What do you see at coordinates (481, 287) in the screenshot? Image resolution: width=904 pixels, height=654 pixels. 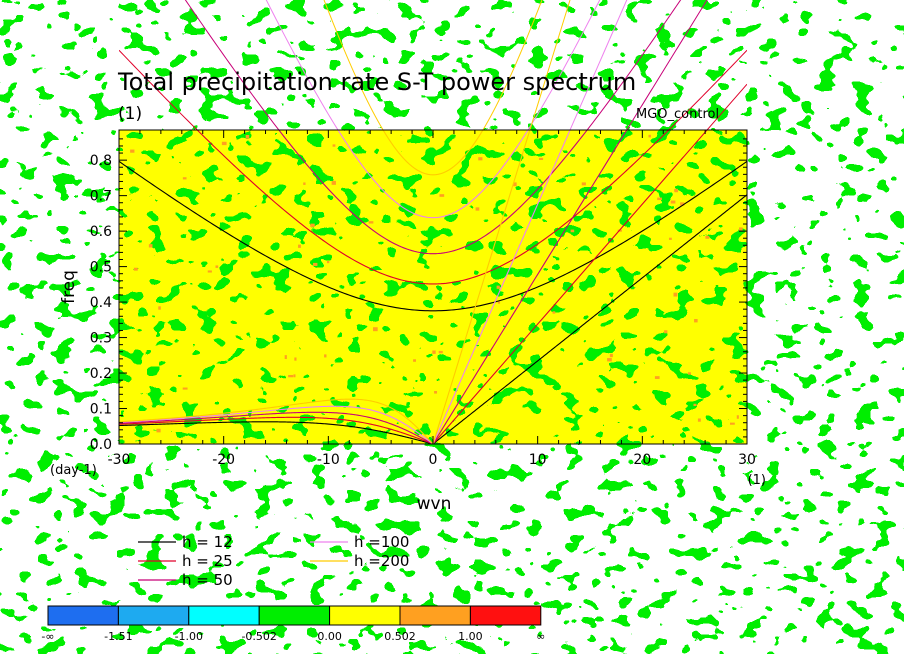 I see `kelvin-curve-h200` at bounding box center [481, 287].